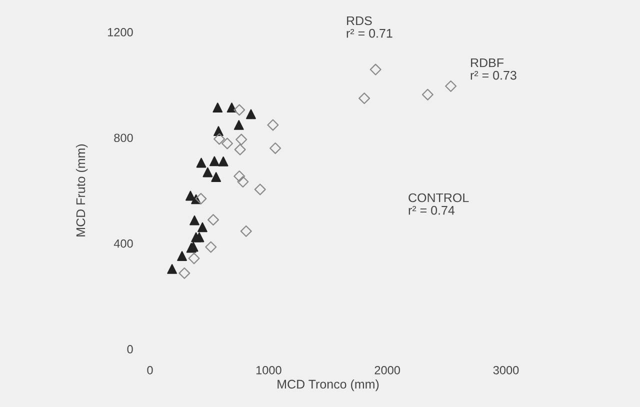  I want to click on x-tick-label: 1000, so click(269, 370).